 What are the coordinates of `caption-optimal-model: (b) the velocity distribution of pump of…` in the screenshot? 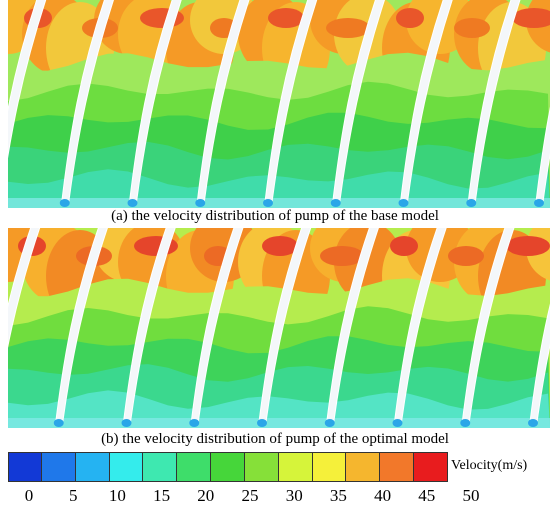 It's located at (275, 439).